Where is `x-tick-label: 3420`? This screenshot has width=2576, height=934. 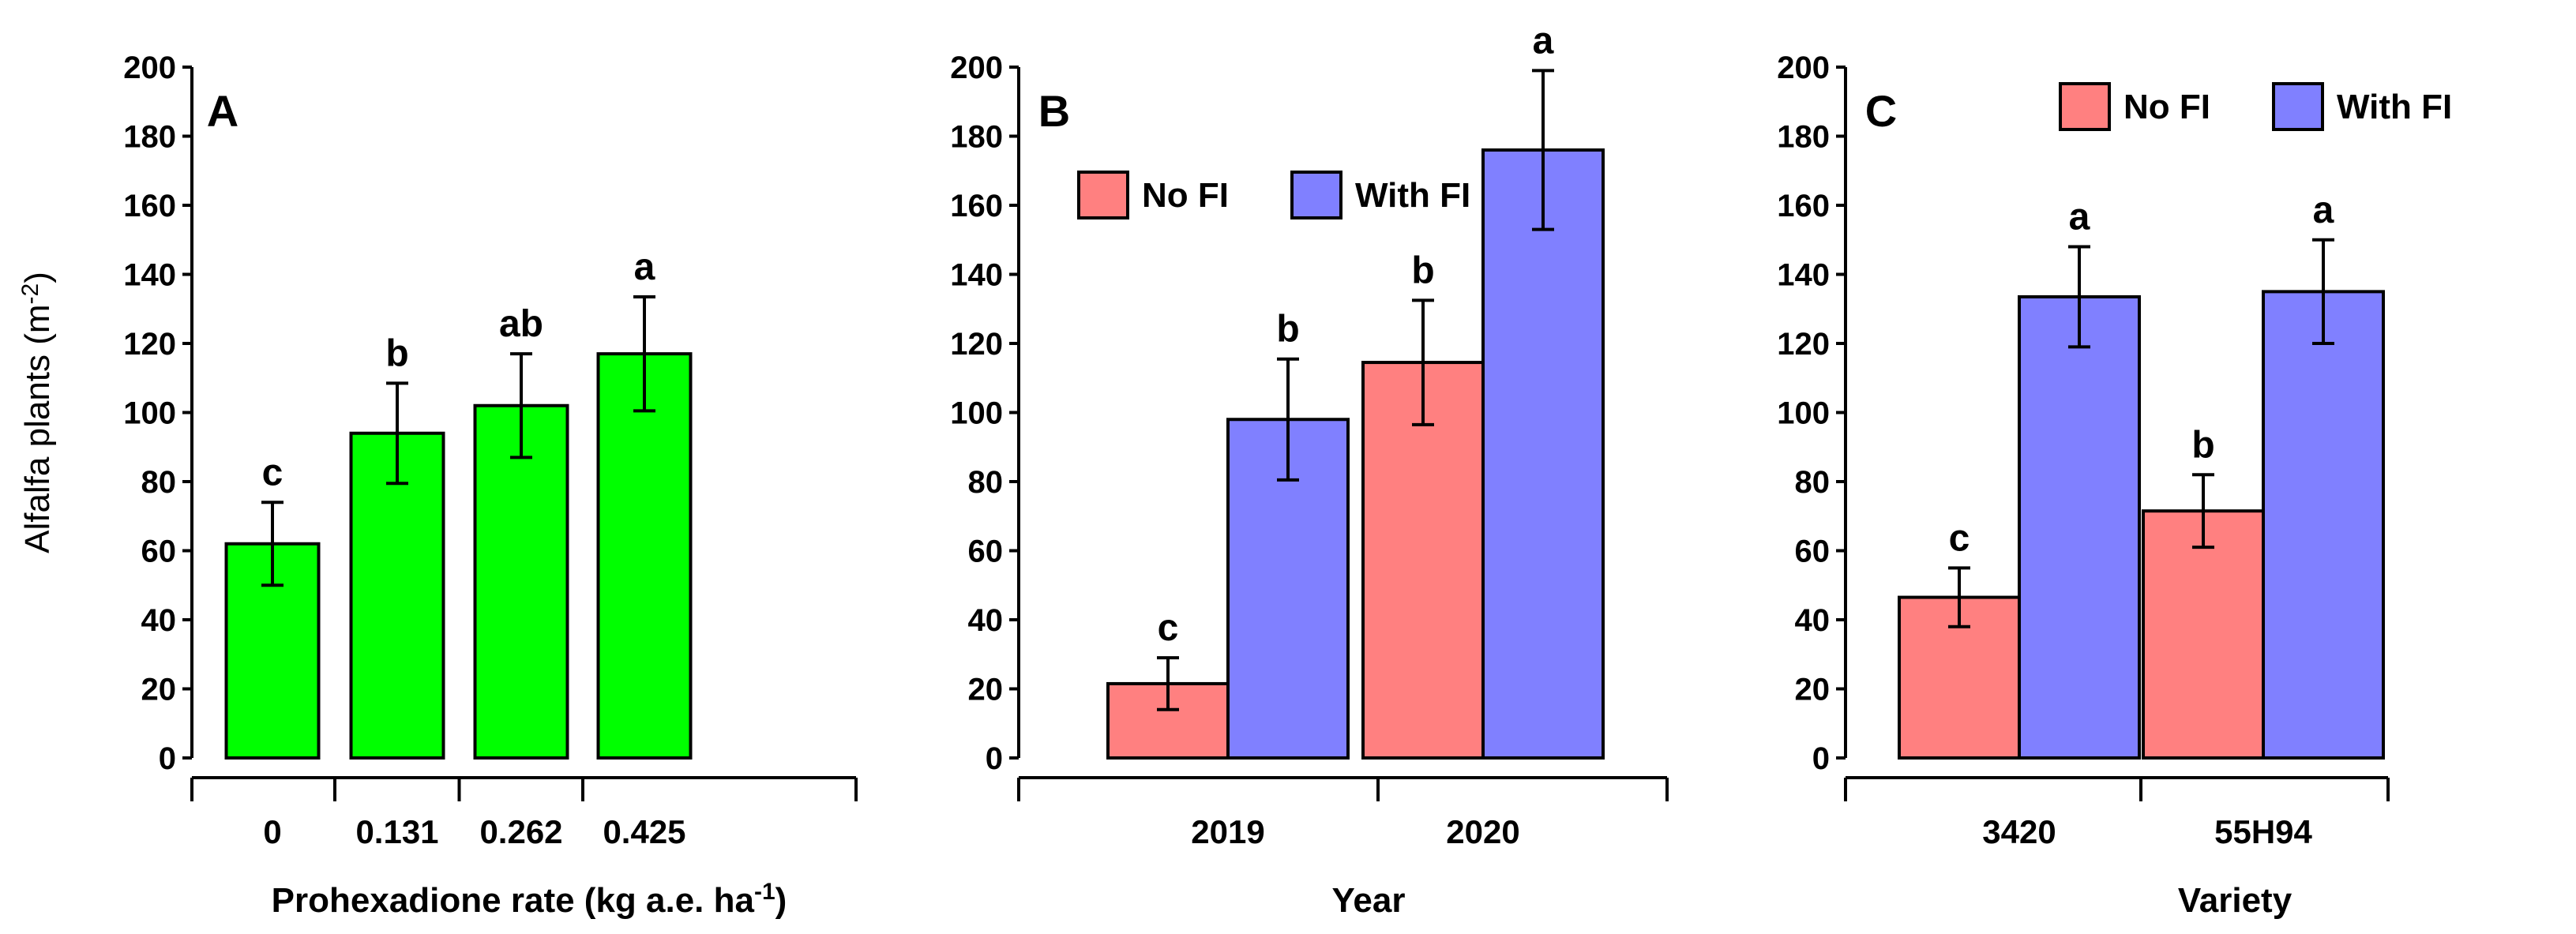
x-tick-label: 3420 is located at coordinates (2019, 831).